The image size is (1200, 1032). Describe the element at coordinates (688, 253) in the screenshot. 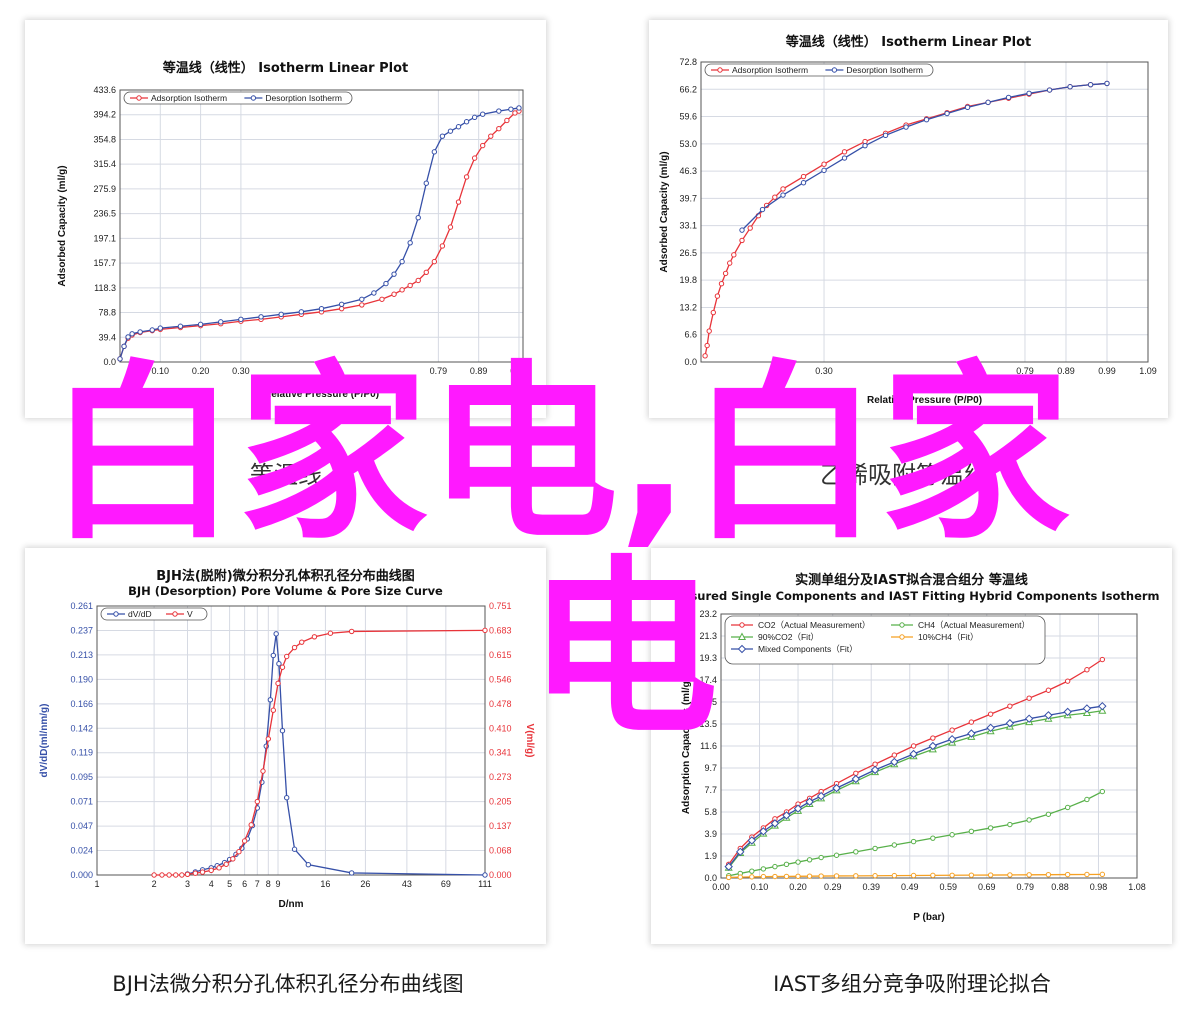

I see `y-tick-label: 26.5` at that location.